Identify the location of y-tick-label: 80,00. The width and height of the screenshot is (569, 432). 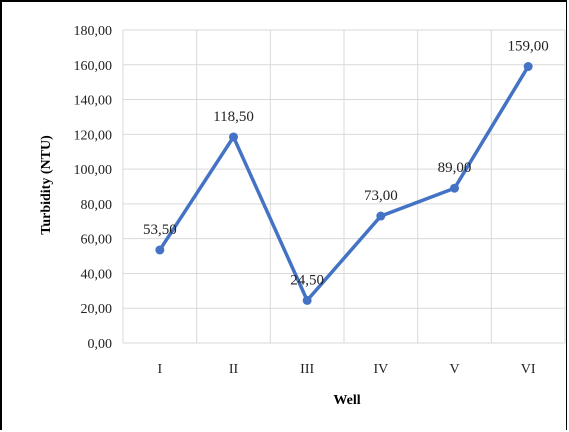
(97, 205).